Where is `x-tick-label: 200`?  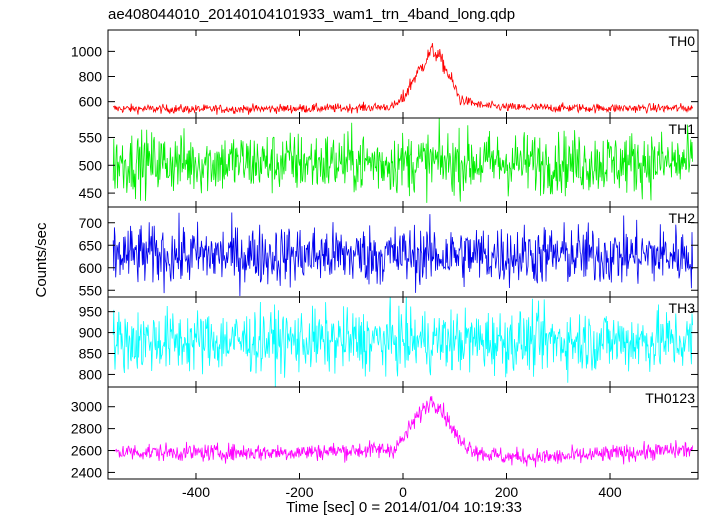
x-tick-label: 200 is located at coordinates (507, 492).